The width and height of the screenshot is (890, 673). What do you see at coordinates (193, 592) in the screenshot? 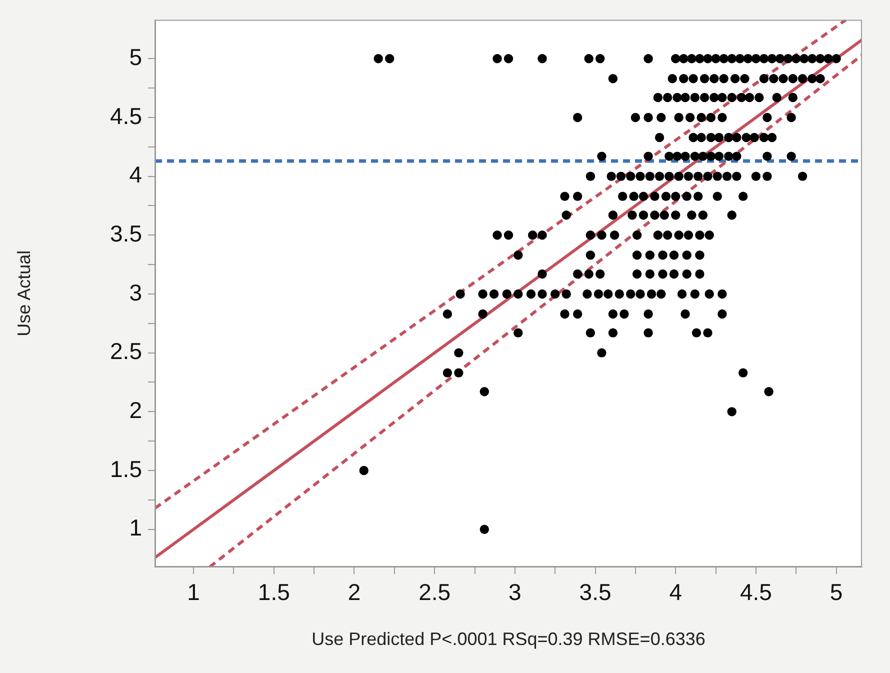
I see `x-tick-label: 1` at bounding box center [193, 592].